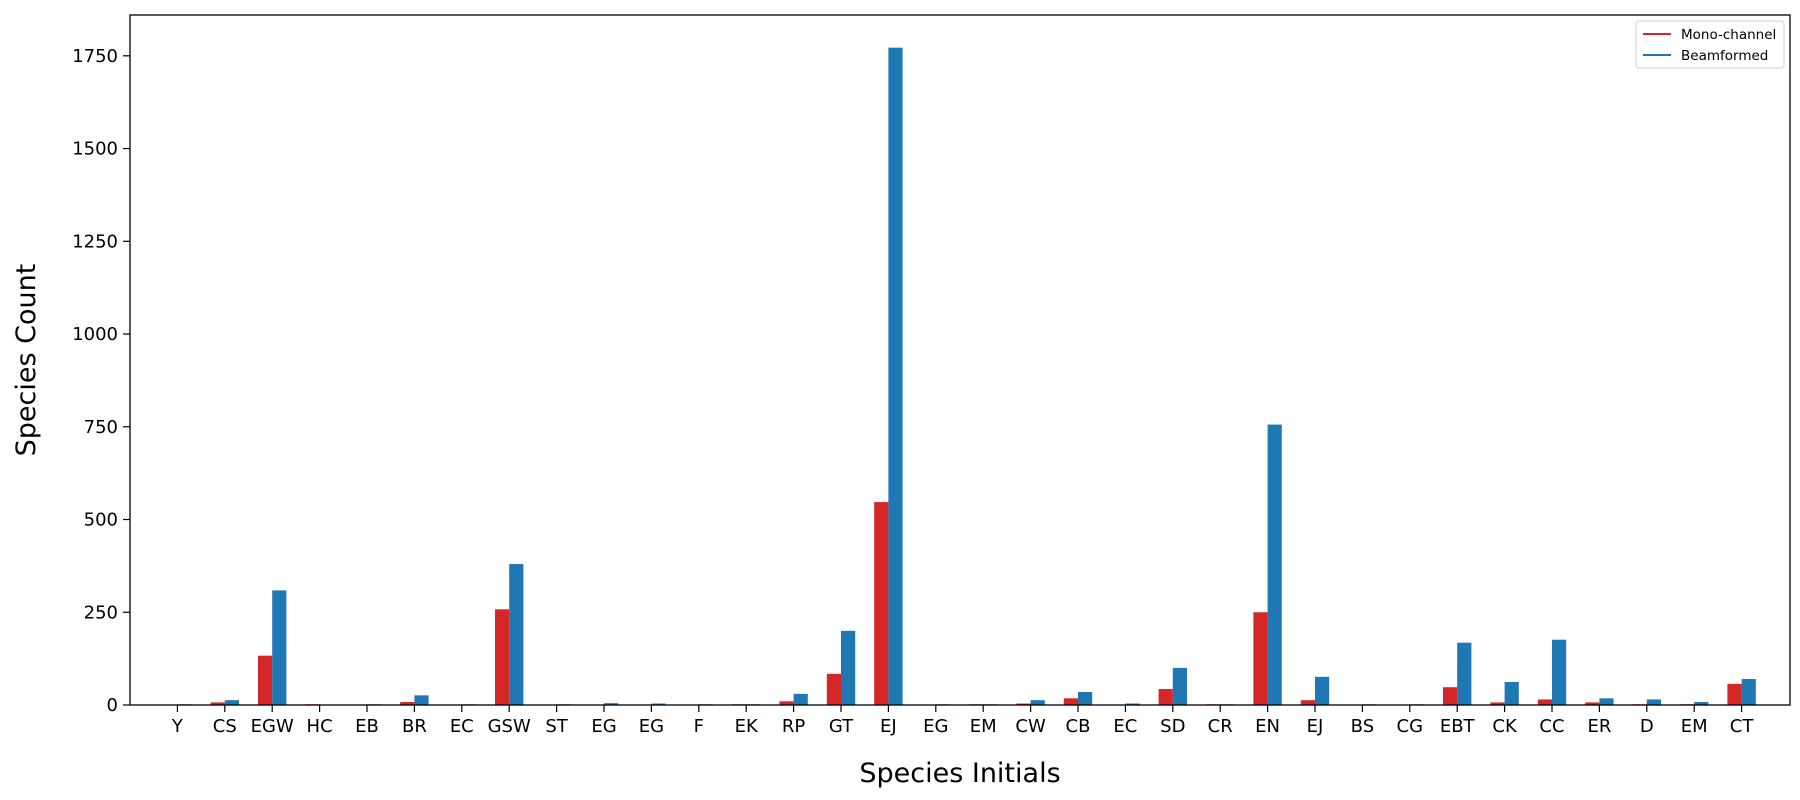  What do you see at coordinates (1694, 726) in the screenshot?
I see `x-tick-label-32: EM` at bounding box center [1694, 726].